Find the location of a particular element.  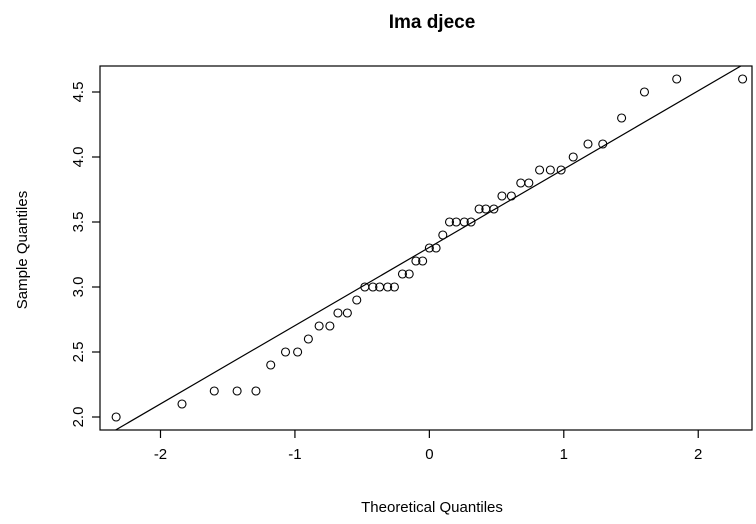

x-tick-label: 0 is located at coordinates (429, 454).